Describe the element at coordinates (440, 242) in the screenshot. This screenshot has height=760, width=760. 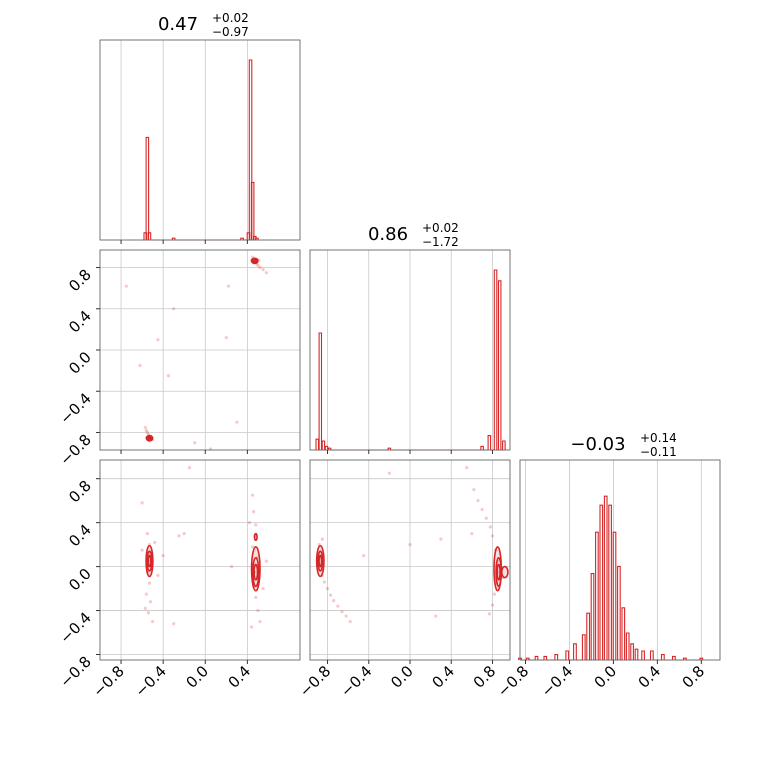
I see `hist-title-minus-1: −1.72` at that location.